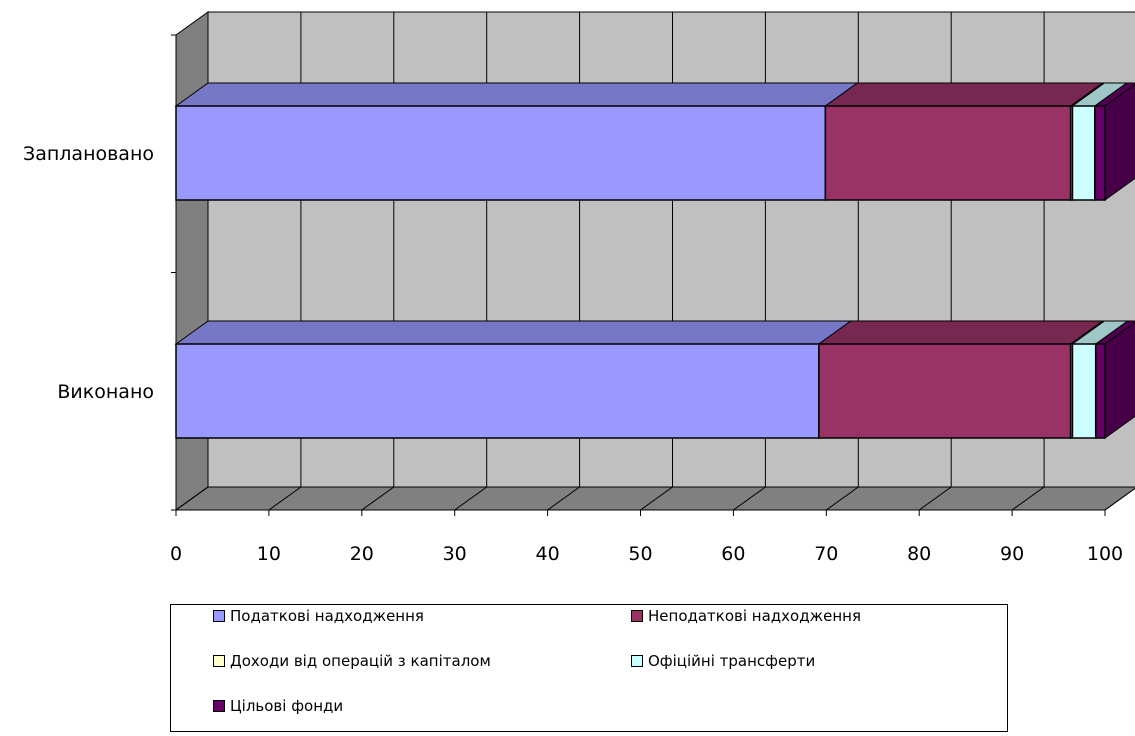  What do you see at coordinates (362, 554) in the screenshot?
I see `x-tick-label: 20` at bounding box center [362, 554].